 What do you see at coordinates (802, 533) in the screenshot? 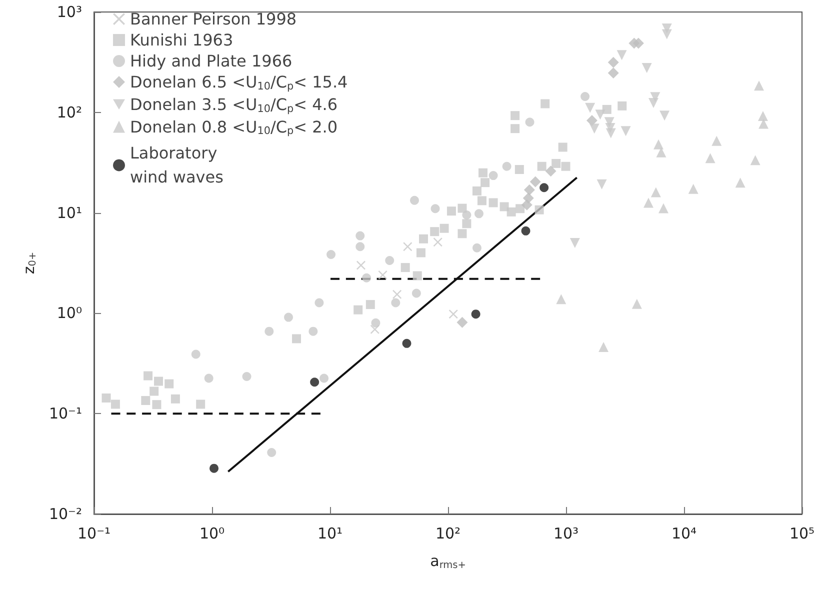
I see `x-tick-label: 10⁵` at bounding box center [802, 533].